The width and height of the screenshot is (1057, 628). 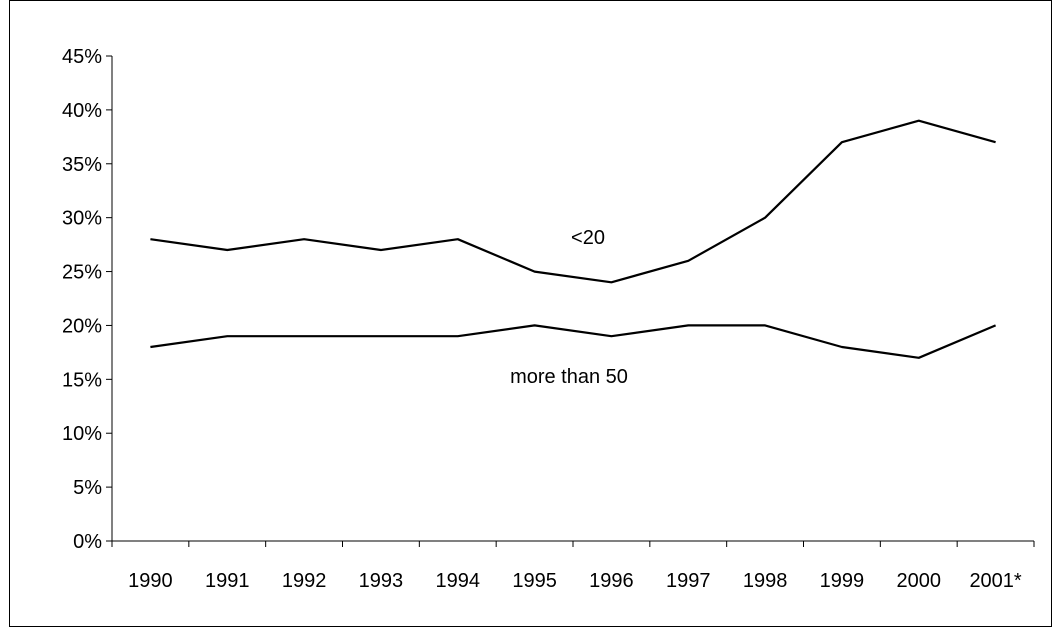 I want to click on series-label-more-than-50: more than 50, so click(x=569, y=377).